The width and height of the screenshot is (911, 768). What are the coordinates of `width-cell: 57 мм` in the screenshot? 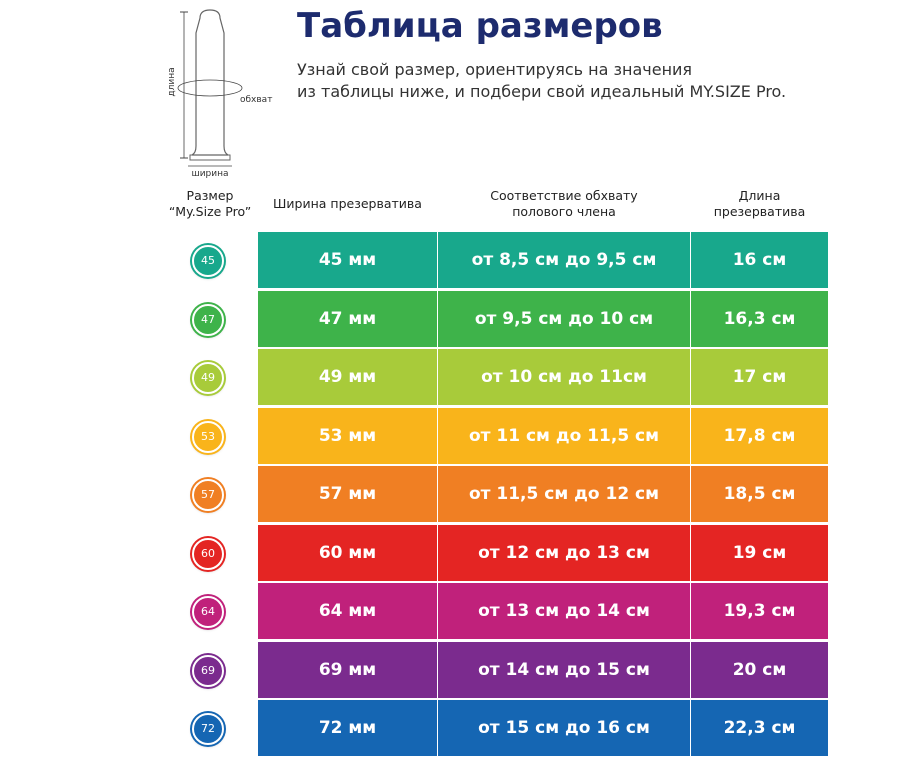 It's located at (347, 494).